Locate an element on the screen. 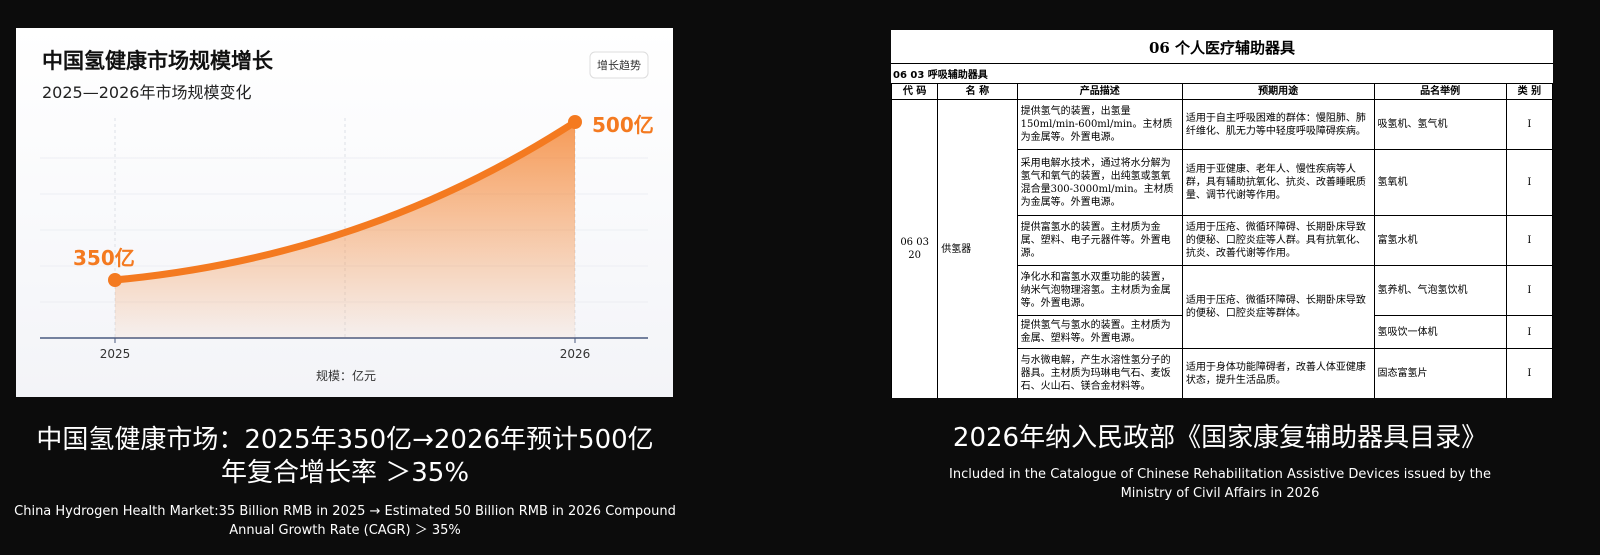  example-cell: 富氢水机 is located at coordinates (1440, 240).